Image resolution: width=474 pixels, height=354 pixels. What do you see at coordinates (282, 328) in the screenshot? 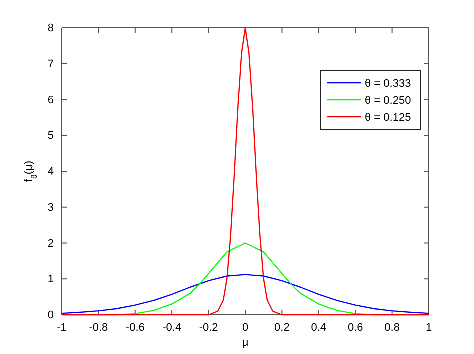
I see `x-tick-label: 0.2` at bounding box center [282, 328].